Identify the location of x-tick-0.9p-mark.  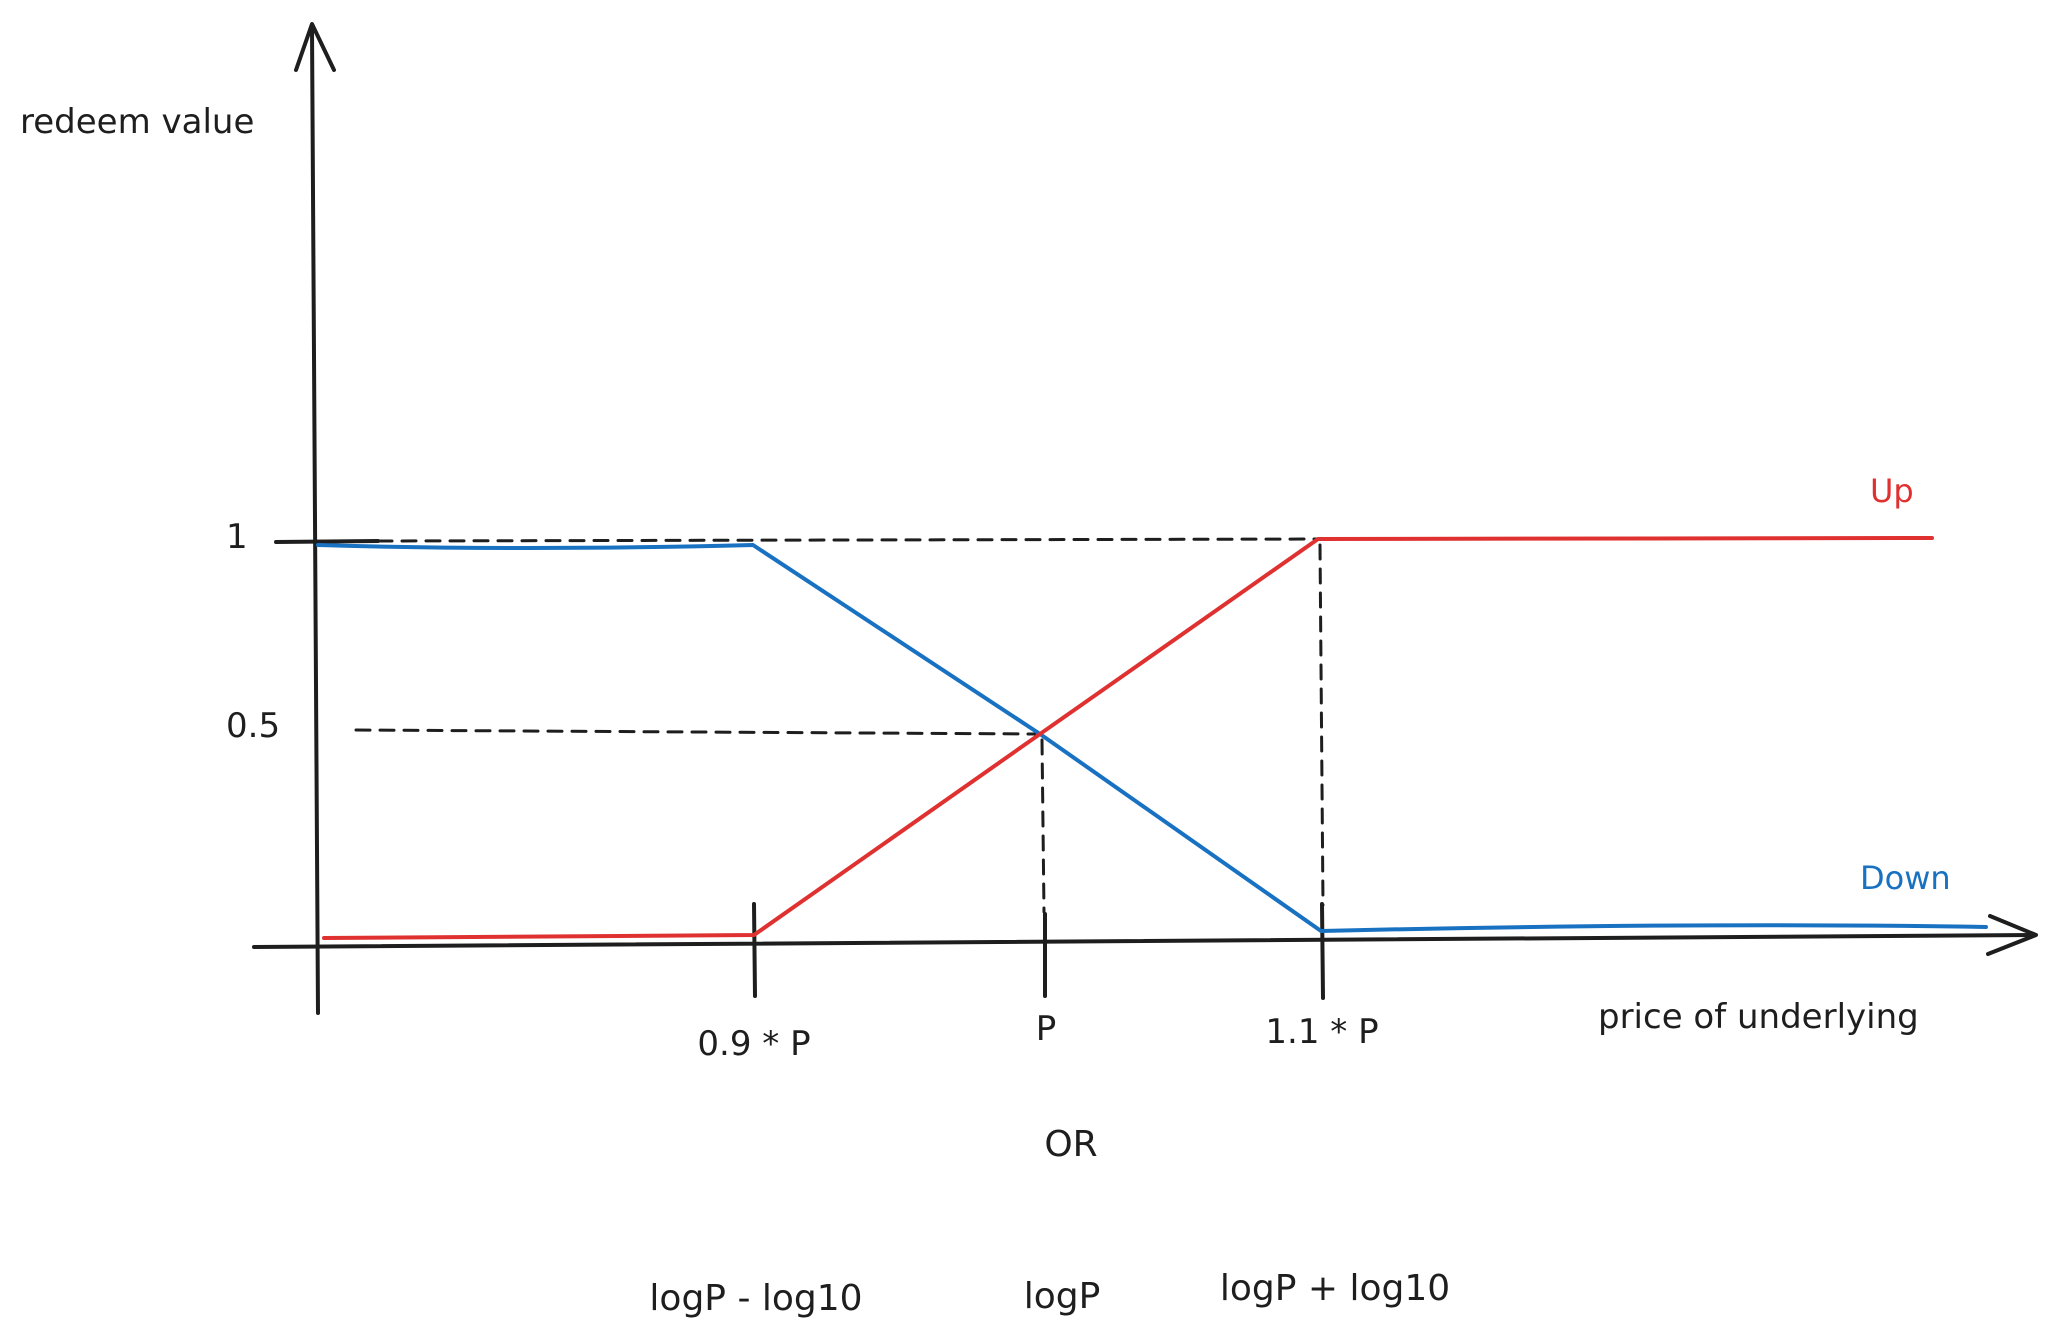
(754, 950).